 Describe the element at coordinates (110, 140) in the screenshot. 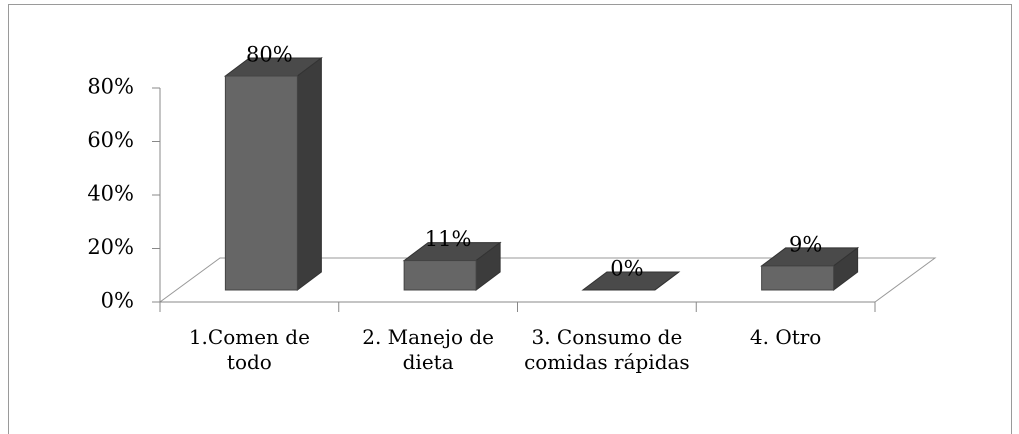

I see `y-tick-label: 60%` at that location.